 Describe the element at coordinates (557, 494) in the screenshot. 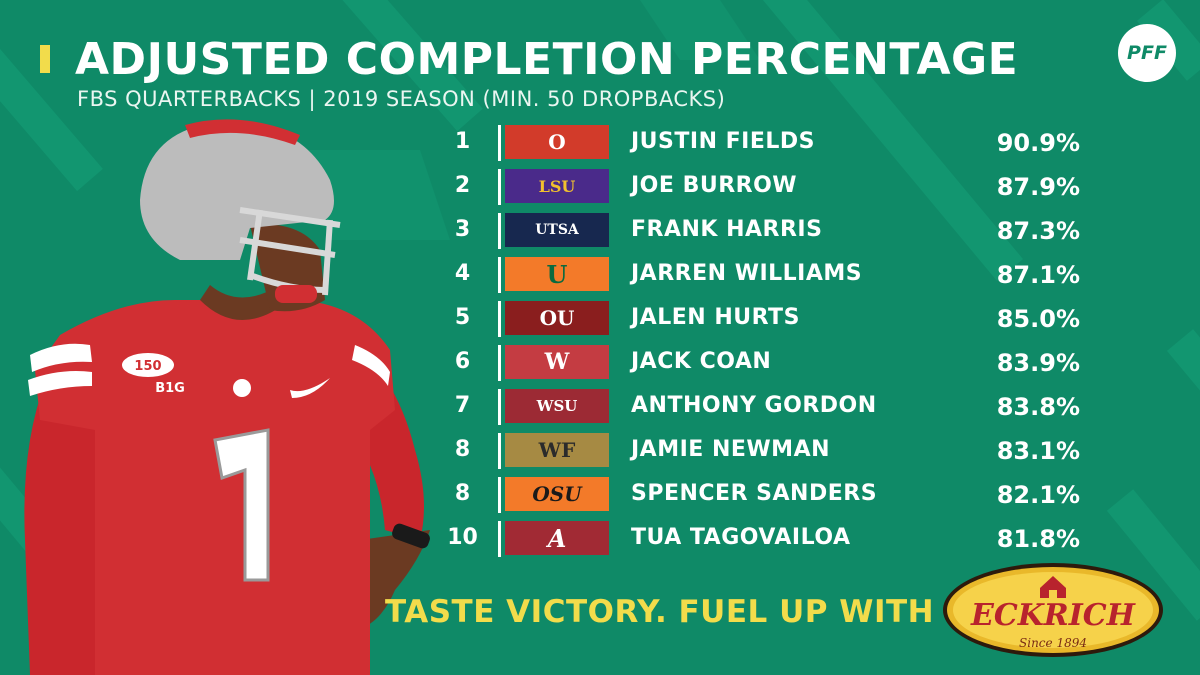

I see `team-logo-oklahoma-state: OSU` at that location.